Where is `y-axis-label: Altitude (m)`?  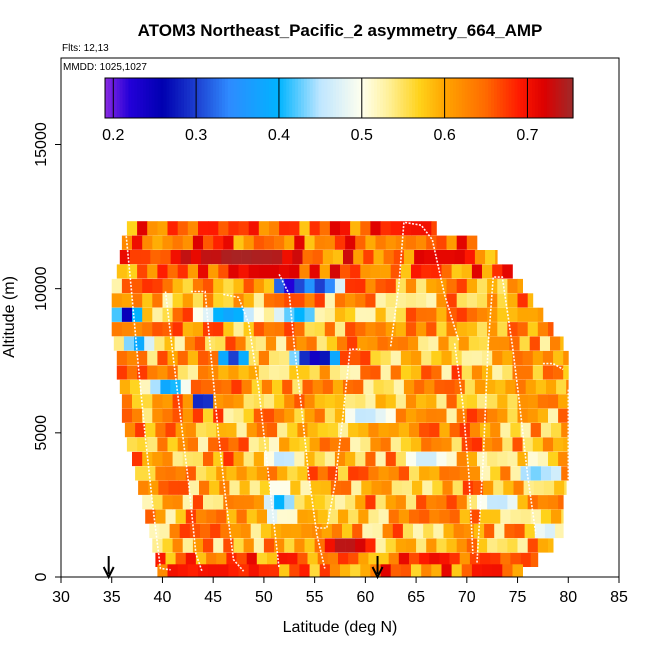 y-axis-label: Altitude (m) is located at coordinates (9, 317).